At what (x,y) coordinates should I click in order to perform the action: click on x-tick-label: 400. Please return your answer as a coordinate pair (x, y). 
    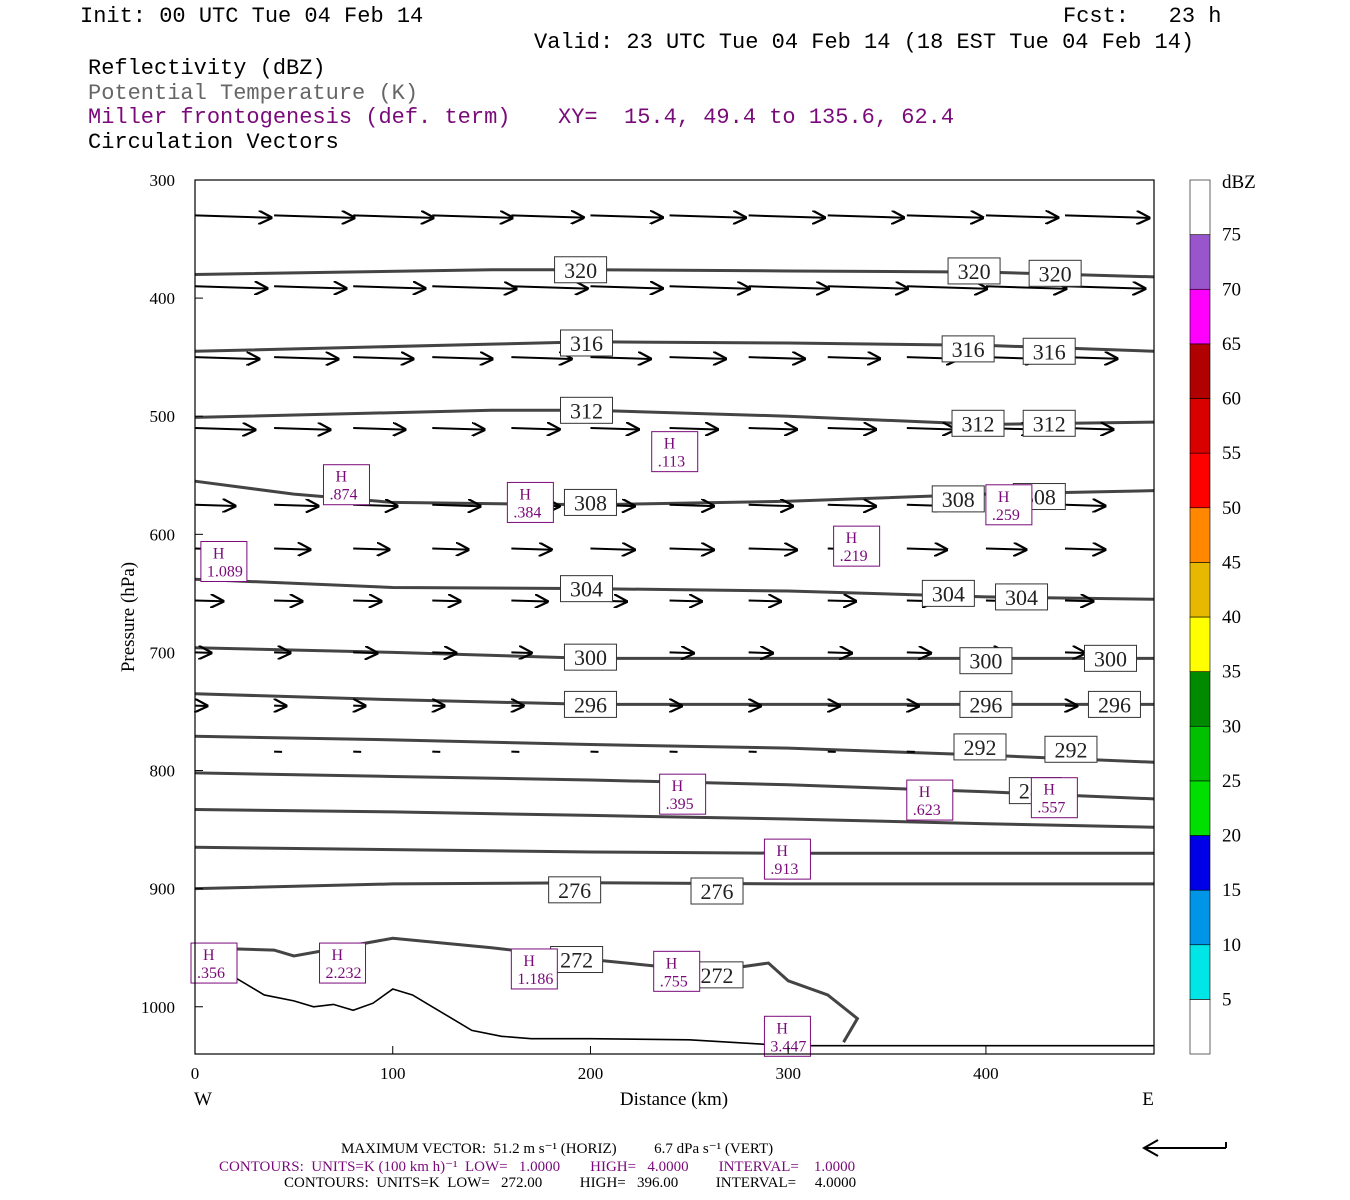
    Looking at the image, I should click on (986, 1073).